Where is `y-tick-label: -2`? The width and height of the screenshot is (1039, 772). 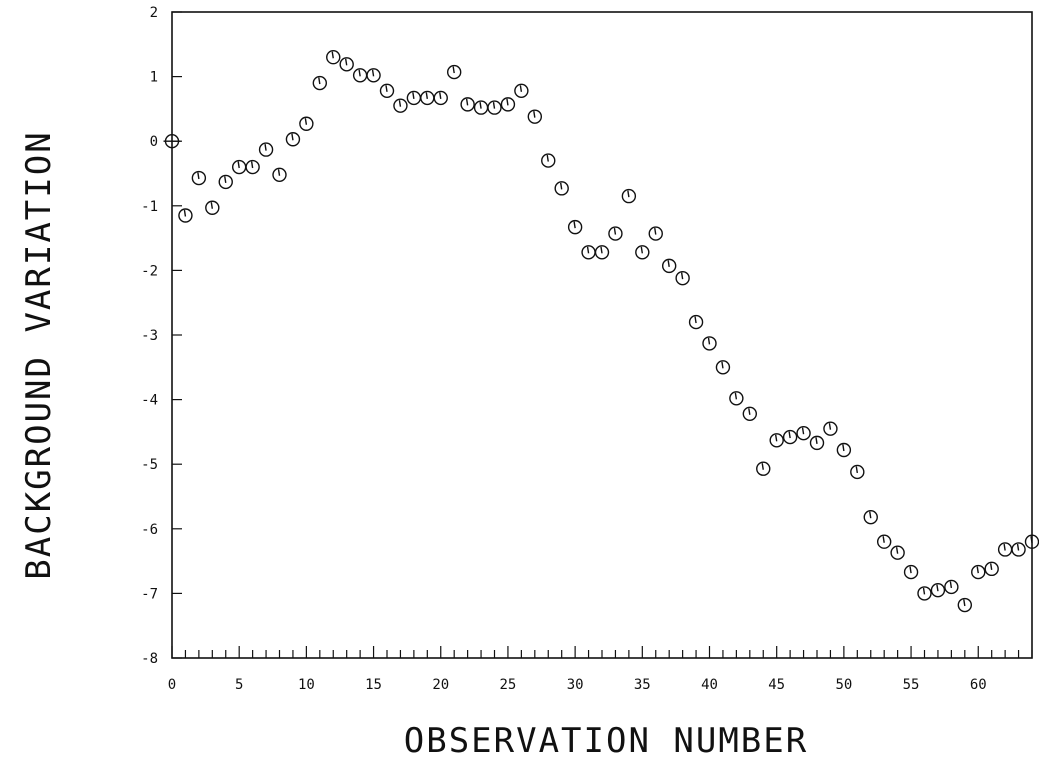
y-tick-label: -2 is located at coordinates (149, 271).